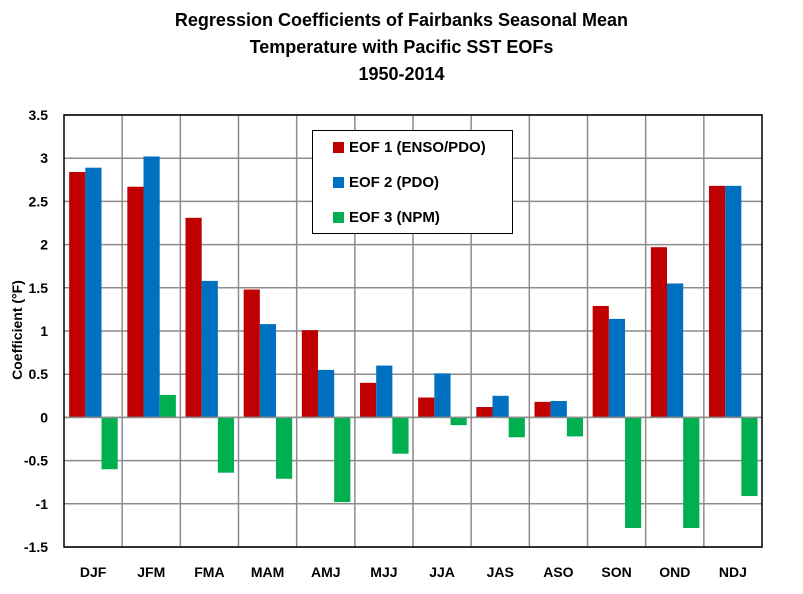  Describe the element at coordinates (39, 288) in the screenshot. I see `y-tick-label: 1.5` at that location.